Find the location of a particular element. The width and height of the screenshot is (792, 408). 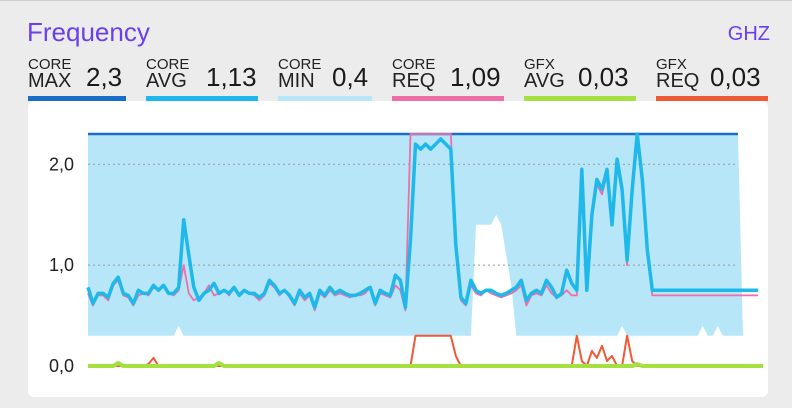

y-tick-label: 1,0 is located at coordinates (61, 265).